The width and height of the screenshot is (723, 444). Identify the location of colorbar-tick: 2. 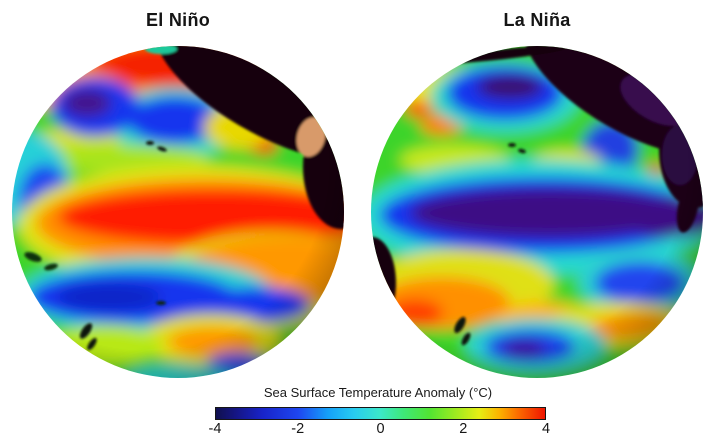
(463, 429).